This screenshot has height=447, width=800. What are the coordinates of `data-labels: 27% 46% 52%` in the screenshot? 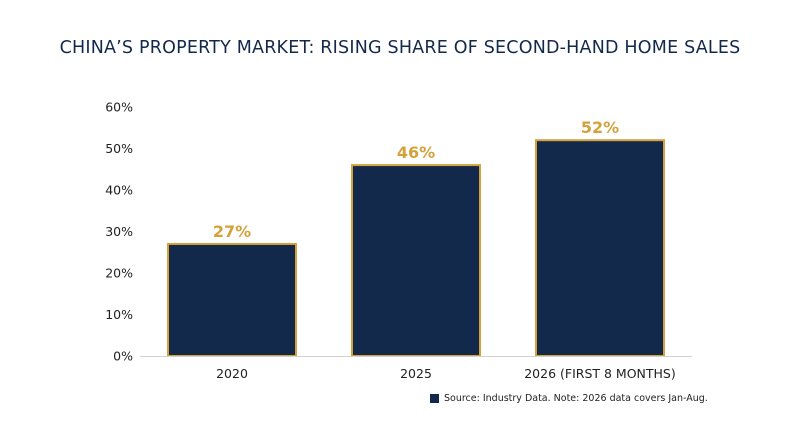 It's located at (416, 179).